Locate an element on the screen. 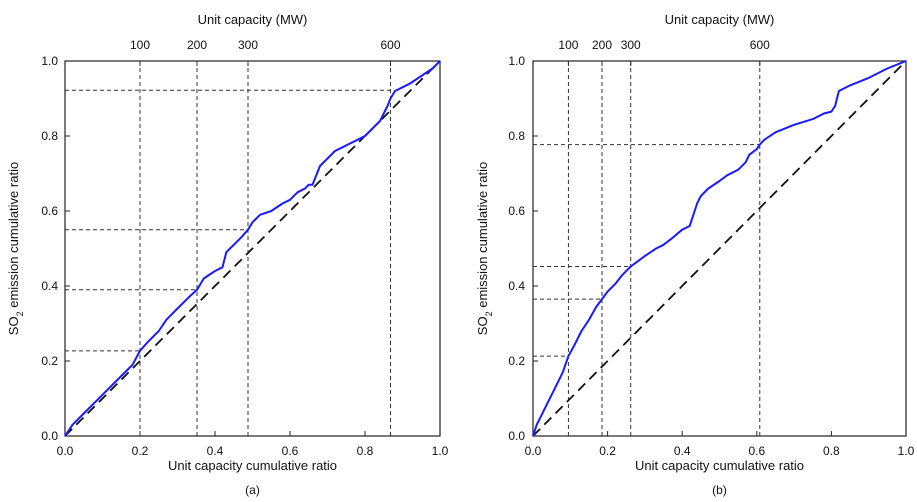 The width and height of the screenshot is (917, 502). panel-label: (a) is located at coordinates (252, 490).